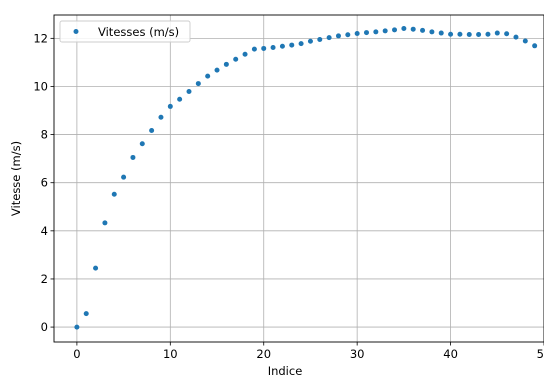 This screenshot has height=378, width=544. I want to click on y-tick-label: 10, so click(40, 86).